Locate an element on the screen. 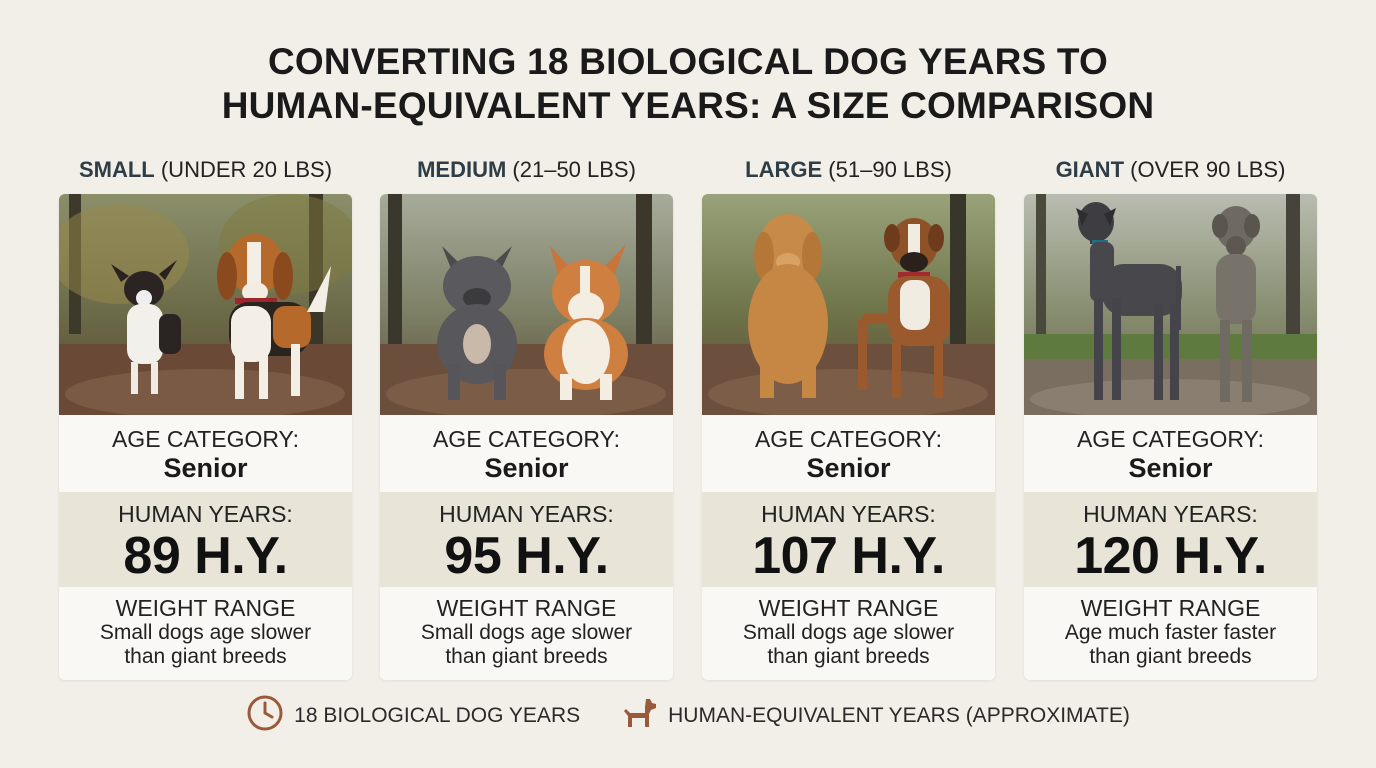 This screenshot has width=1376, height=768. human-years-section: HUMAN YEARS: 95 H.Y. is located at coordinates (526, 539).